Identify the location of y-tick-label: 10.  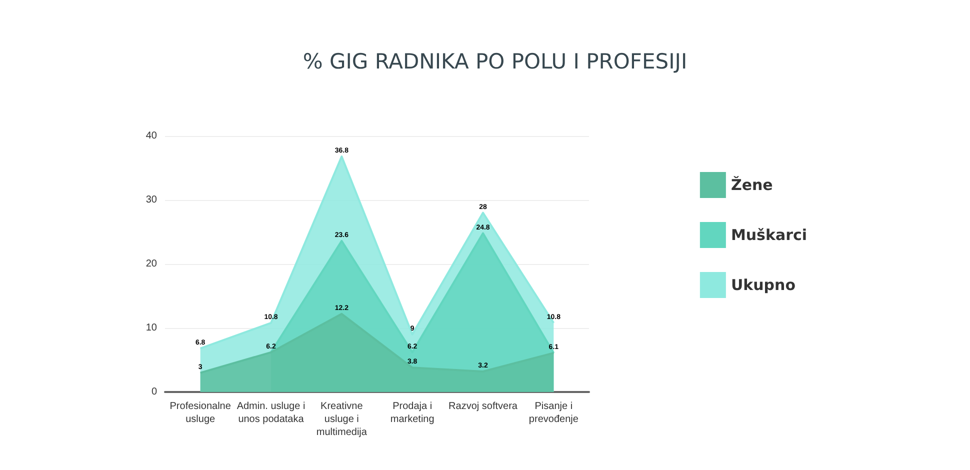
(152, 328).